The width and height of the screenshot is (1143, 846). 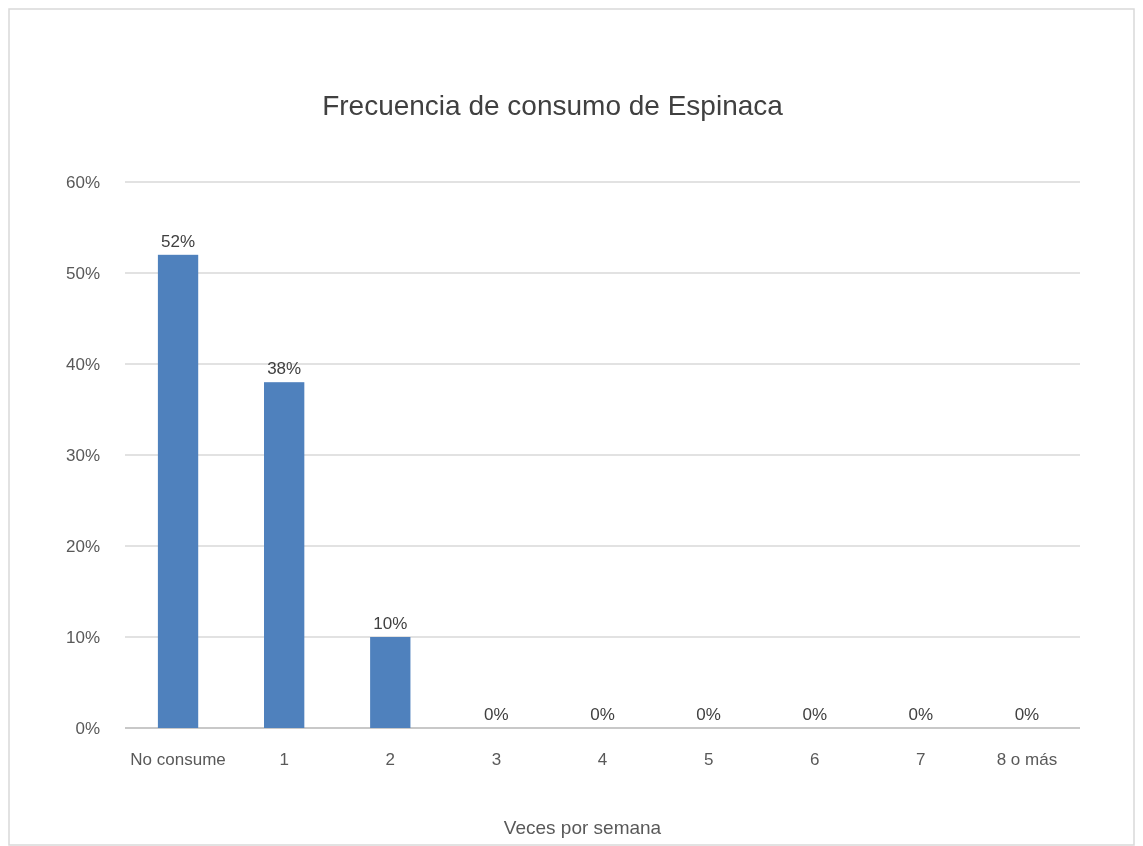 What do you see at coordinates (82, 182) in the screenshot?
I see `y-tick-label: 60%` at bounding box center [82, 182].